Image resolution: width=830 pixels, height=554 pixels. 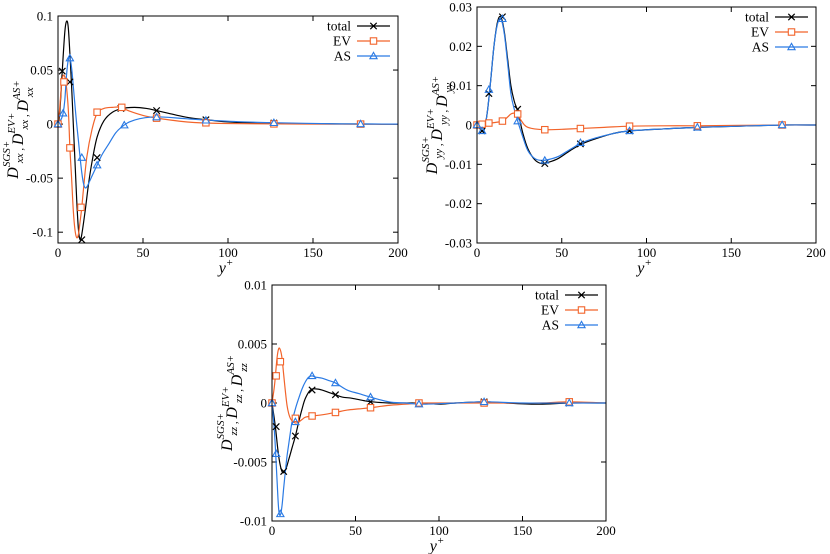 What do you see at coordinates (757, 17) in the screenshot?
I see `legend-label-total: total` at bounding box center [757, 17].